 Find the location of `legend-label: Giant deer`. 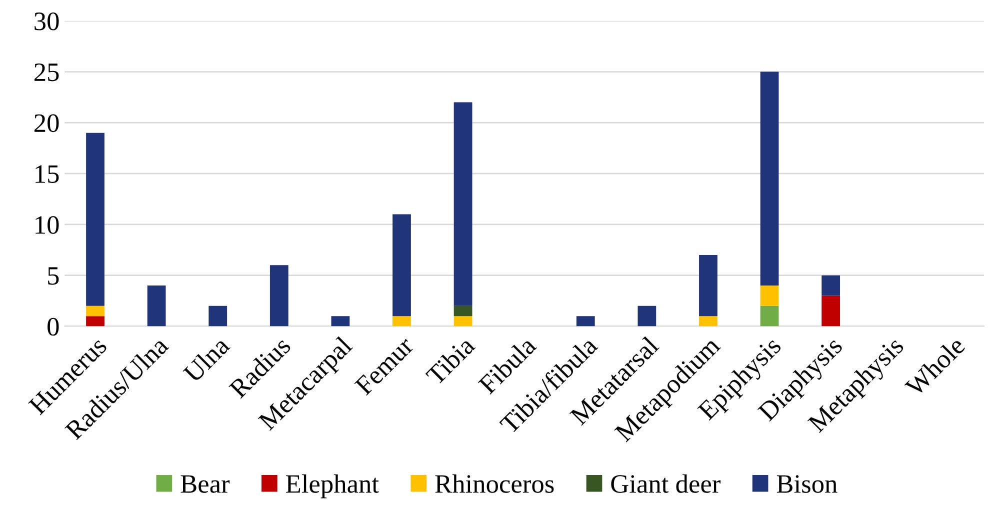

legend-label: Giant deer is located at coordinates (665, 483).